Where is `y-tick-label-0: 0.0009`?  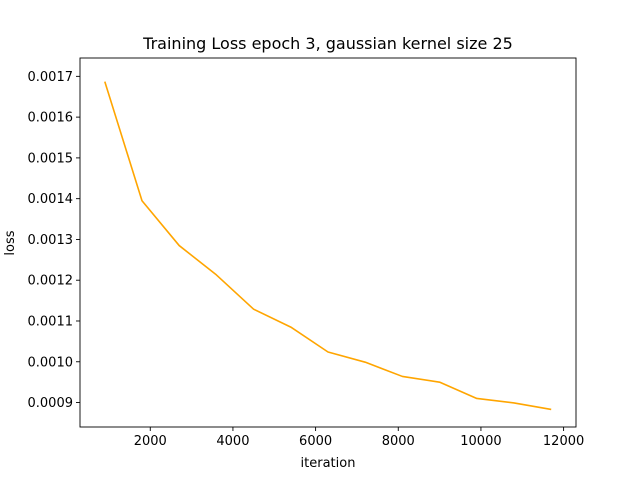 y-tick-label-0: 0.0009 is located at coordinates (51, 403).